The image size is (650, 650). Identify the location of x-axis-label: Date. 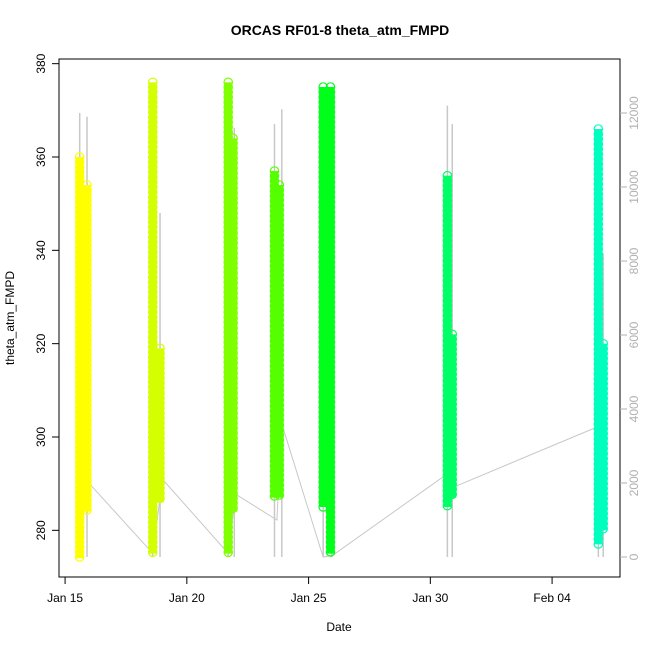
(339, 627).